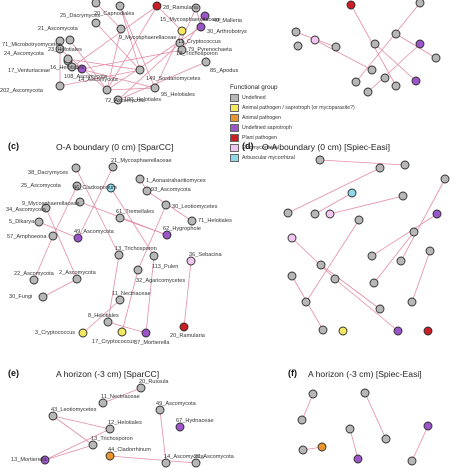 The height and width of the screenshot is (474, 474). Describe the element at coordinates (195, 421) in the screenshot. I see `node-label: 67_Hydnaceae` at that location.